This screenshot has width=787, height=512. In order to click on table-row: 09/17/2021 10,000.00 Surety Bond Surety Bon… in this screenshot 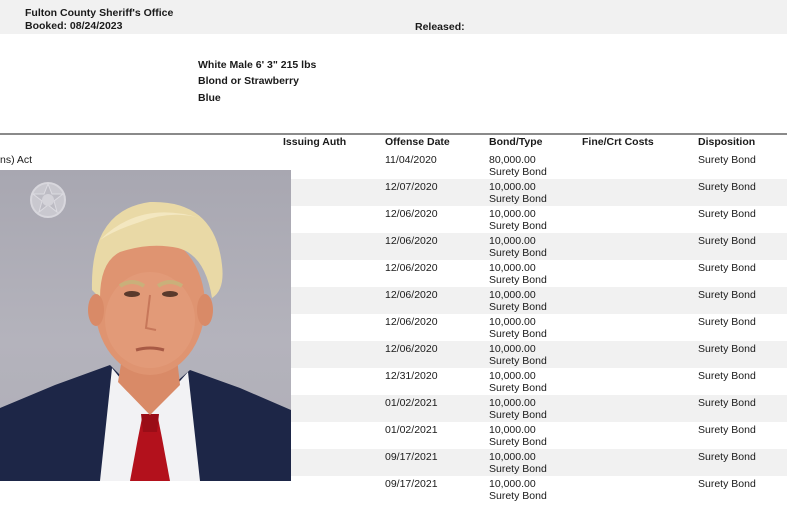, I will do `click(393, 489)`.